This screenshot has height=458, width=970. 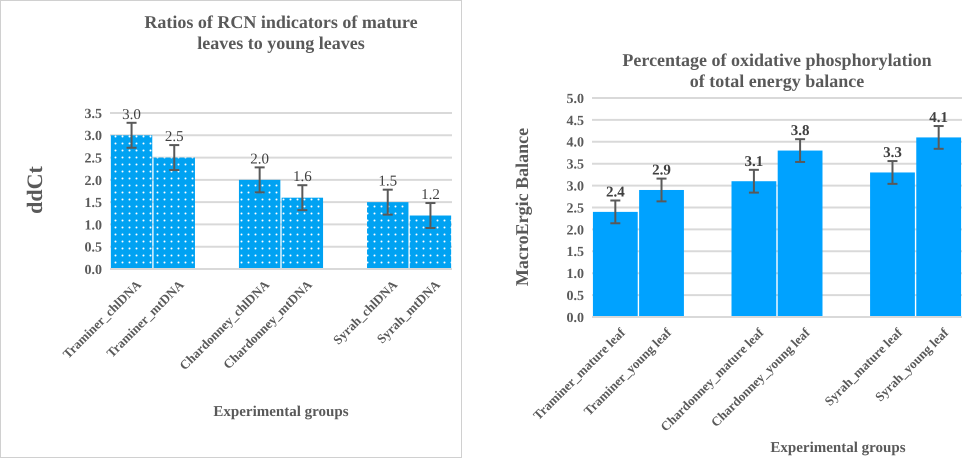 What do you see at coordinates (575, 99) in the screenshot?
I see `y-tick-label: 5.0` at bounding box center [575, 99].